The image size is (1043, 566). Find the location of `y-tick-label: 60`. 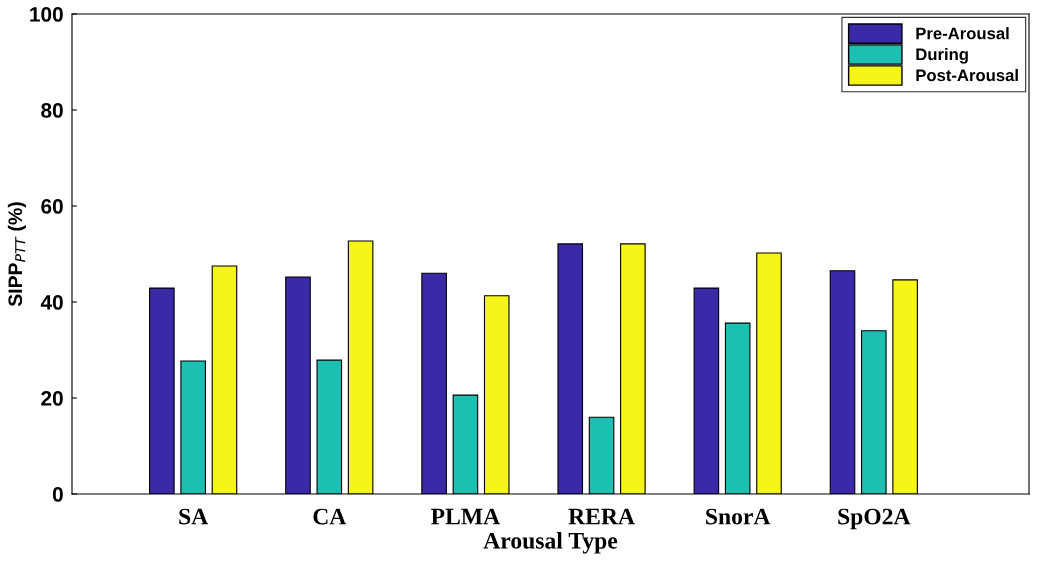

y-tick-label: 60 is located at coordinates (52, 206).